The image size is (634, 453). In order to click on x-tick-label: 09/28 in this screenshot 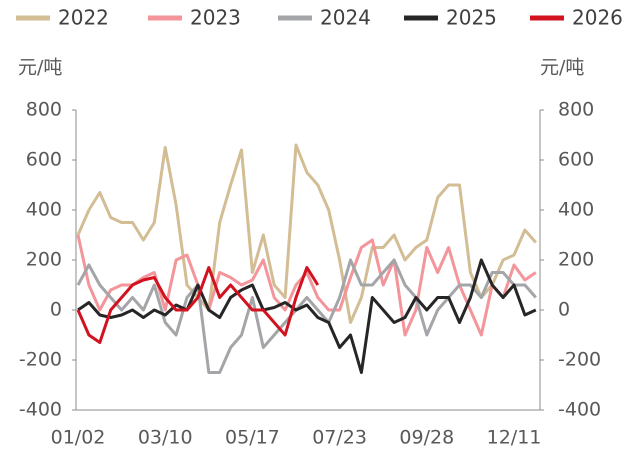, I will do `click(426, 438)`.